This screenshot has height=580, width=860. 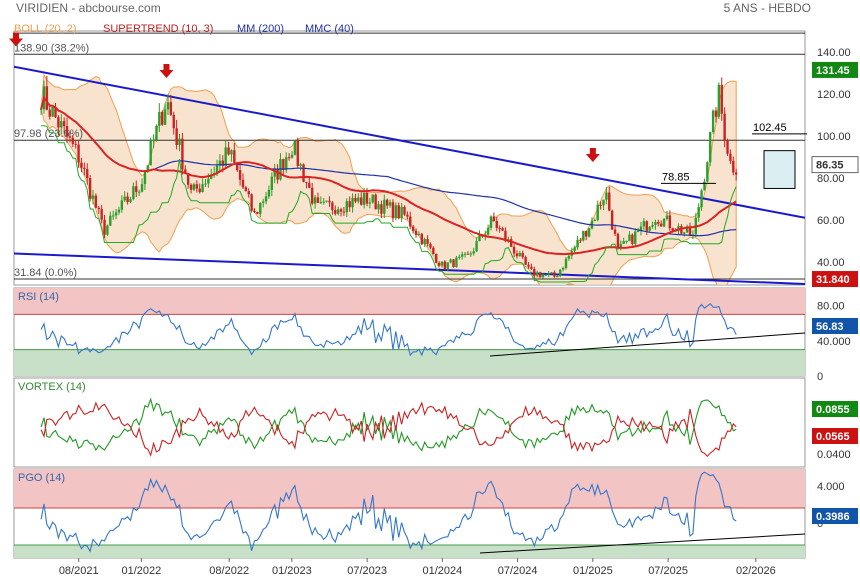 What do you see at coordinates (831, 307) in the screenshot?
I see `rsi-y-tick-0: 80.00` at bounding box center [831, 307].